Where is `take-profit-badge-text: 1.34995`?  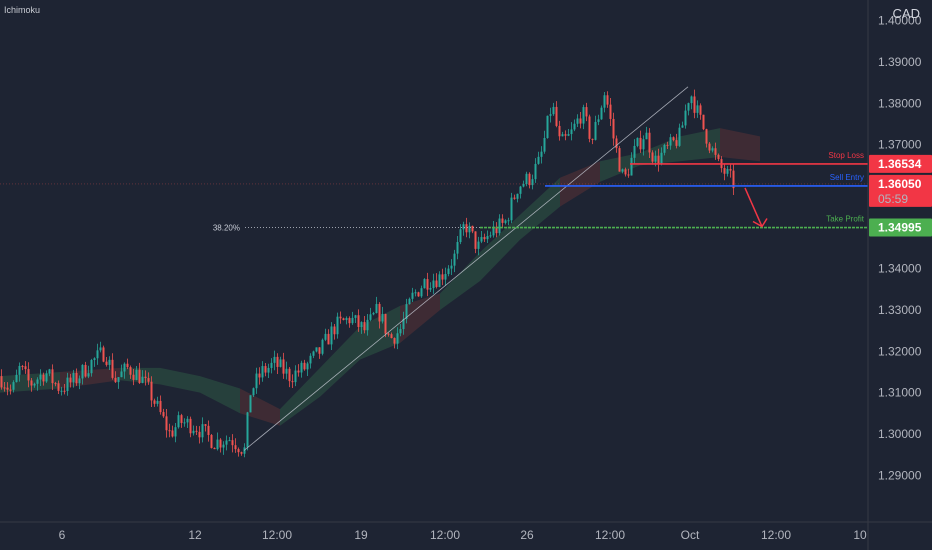
take-profit-badge-text: 1.34995 is located at coordinates (900, 228).